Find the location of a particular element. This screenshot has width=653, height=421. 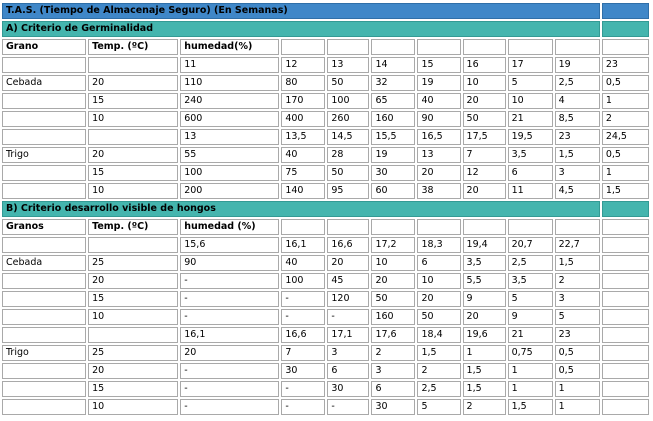

section-heading: B) Criterio desarrollo visible de hongos is located at coordinates (301, 209).